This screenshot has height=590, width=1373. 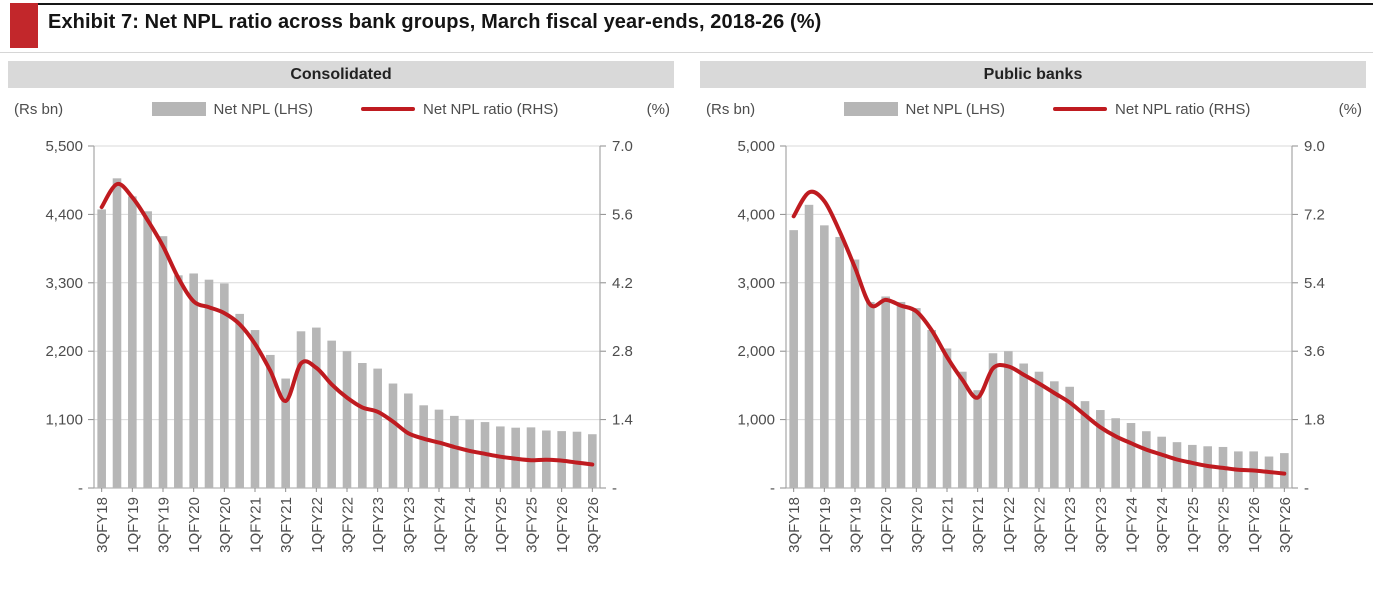 I want to click on legend-item-line: Net NPL ratio (RHS), so click(x=1151, y=109).